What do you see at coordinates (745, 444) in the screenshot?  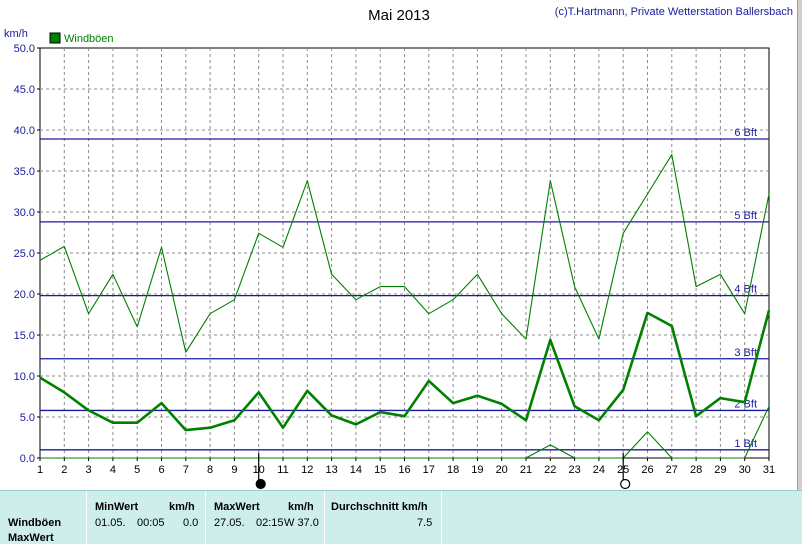 I see `beaufort-label: 1 Bft` at bounding box center [745, 444].